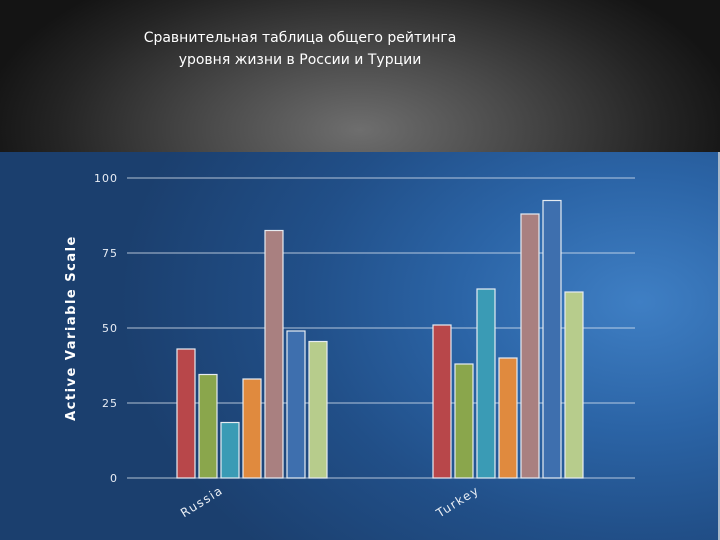 Image resolution: width=720 pixels, height=540 pixels. I want to click on y-tick-label-25: 25, so click(110, 403).